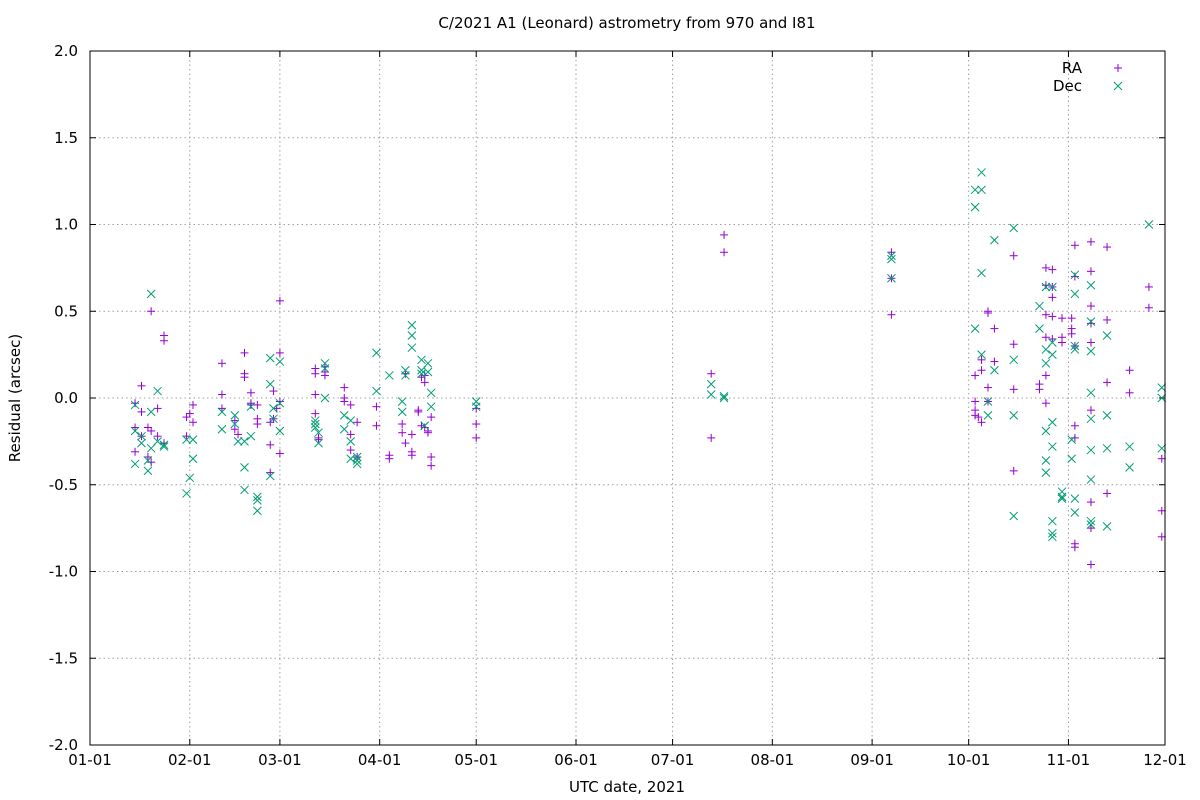 The image size is (1200, 800). What do you see at coordinates (190, 760) in the screenshot?
I see `x-tick-label: 02-01` at bounding box center [190, 760].